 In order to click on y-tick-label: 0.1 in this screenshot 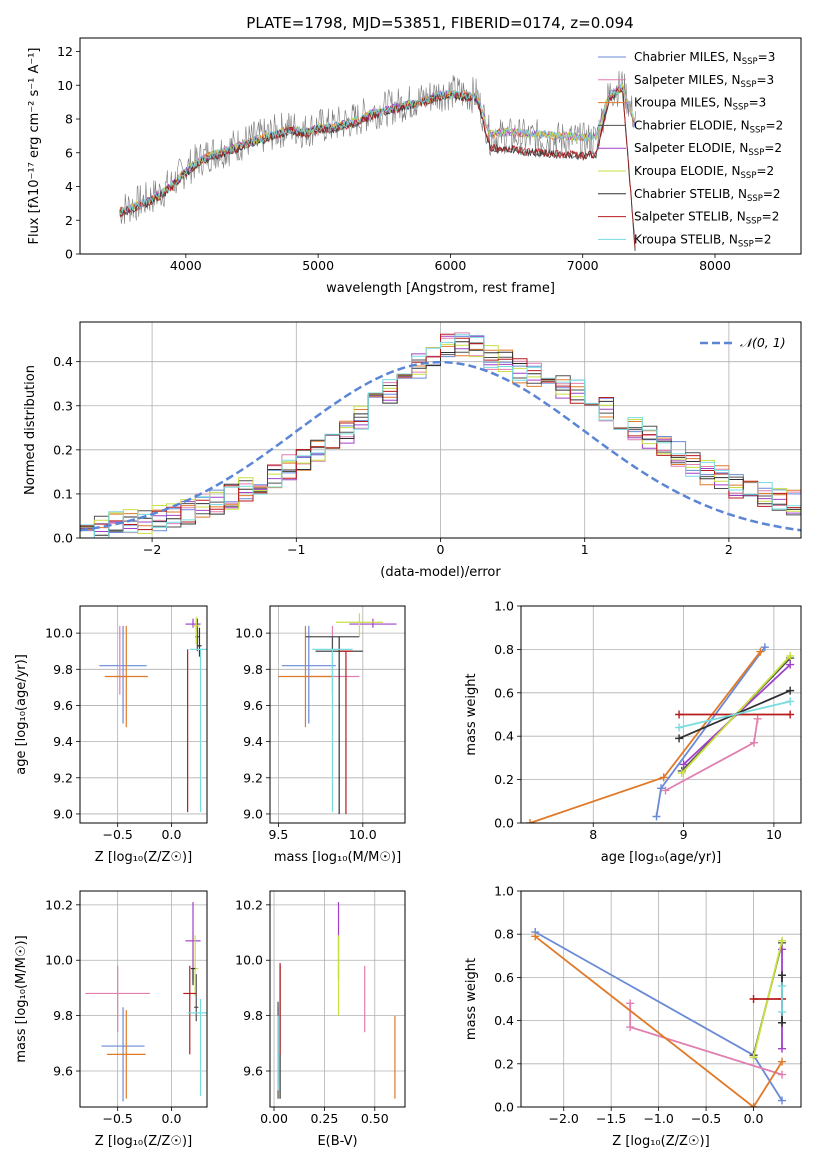, I will do `click(63, 493)`.